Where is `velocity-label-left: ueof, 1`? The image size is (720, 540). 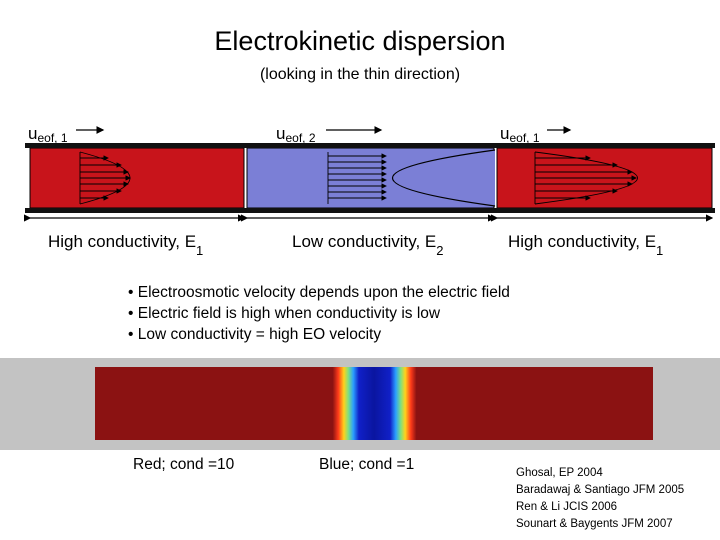 velocity-label-left: ueof, 1 is located at coordinates (48, 134).